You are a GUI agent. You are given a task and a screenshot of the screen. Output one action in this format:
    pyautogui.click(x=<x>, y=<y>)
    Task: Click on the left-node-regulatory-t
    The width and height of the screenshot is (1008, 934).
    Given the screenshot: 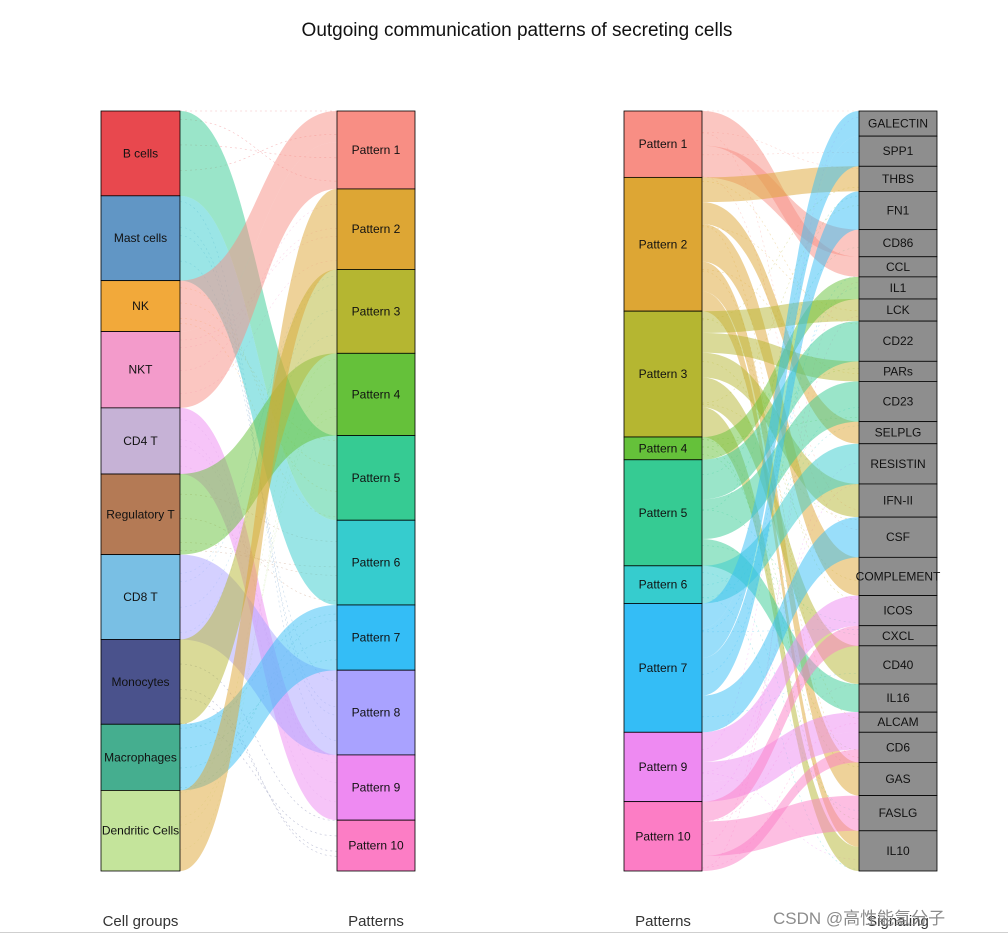 What is the action you would take?
    pyautogui.click(x=140, y=514)
    